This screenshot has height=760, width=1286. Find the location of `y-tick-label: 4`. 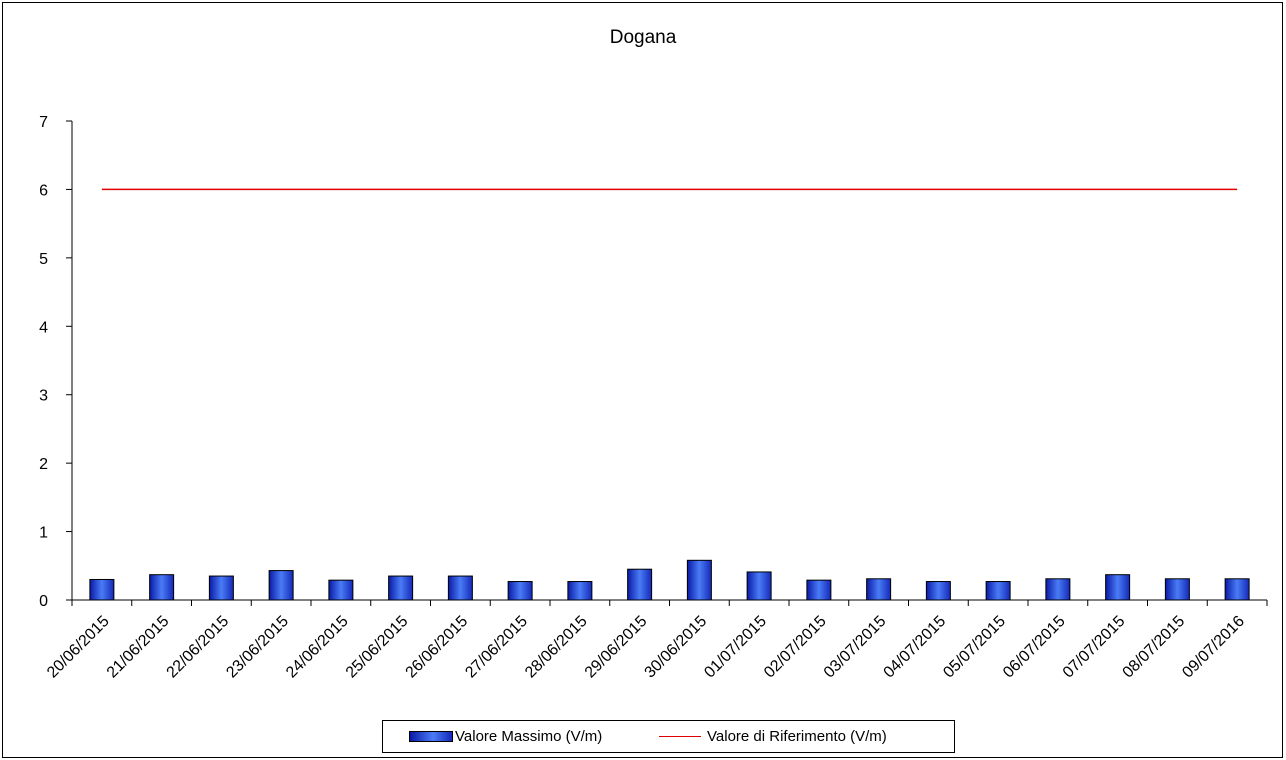

y-tick-label: 4 is located at coordinates (43, 327).